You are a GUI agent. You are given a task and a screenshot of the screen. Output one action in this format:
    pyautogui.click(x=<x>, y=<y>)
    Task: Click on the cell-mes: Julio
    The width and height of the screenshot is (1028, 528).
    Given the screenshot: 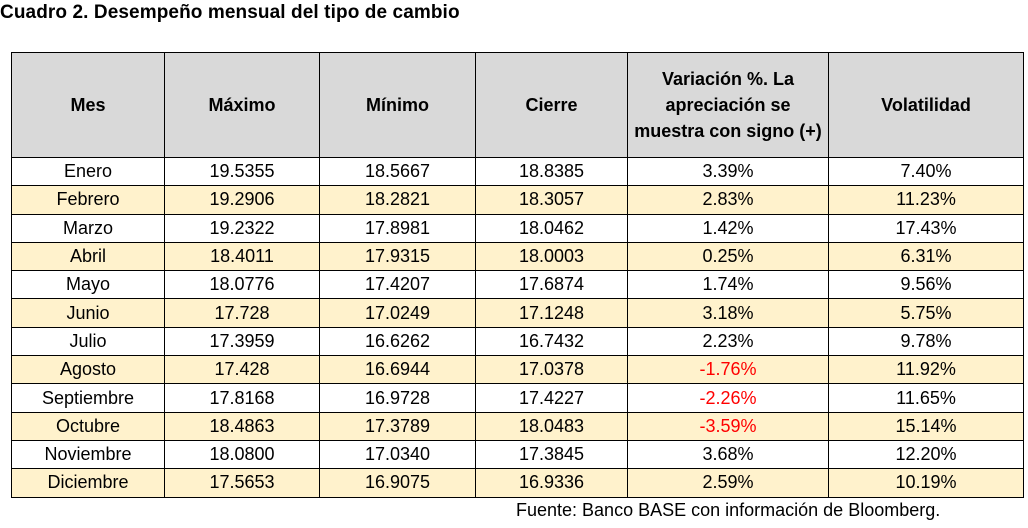 What is the action you would take?
    pyautogui.click(x=88, y=341)
    